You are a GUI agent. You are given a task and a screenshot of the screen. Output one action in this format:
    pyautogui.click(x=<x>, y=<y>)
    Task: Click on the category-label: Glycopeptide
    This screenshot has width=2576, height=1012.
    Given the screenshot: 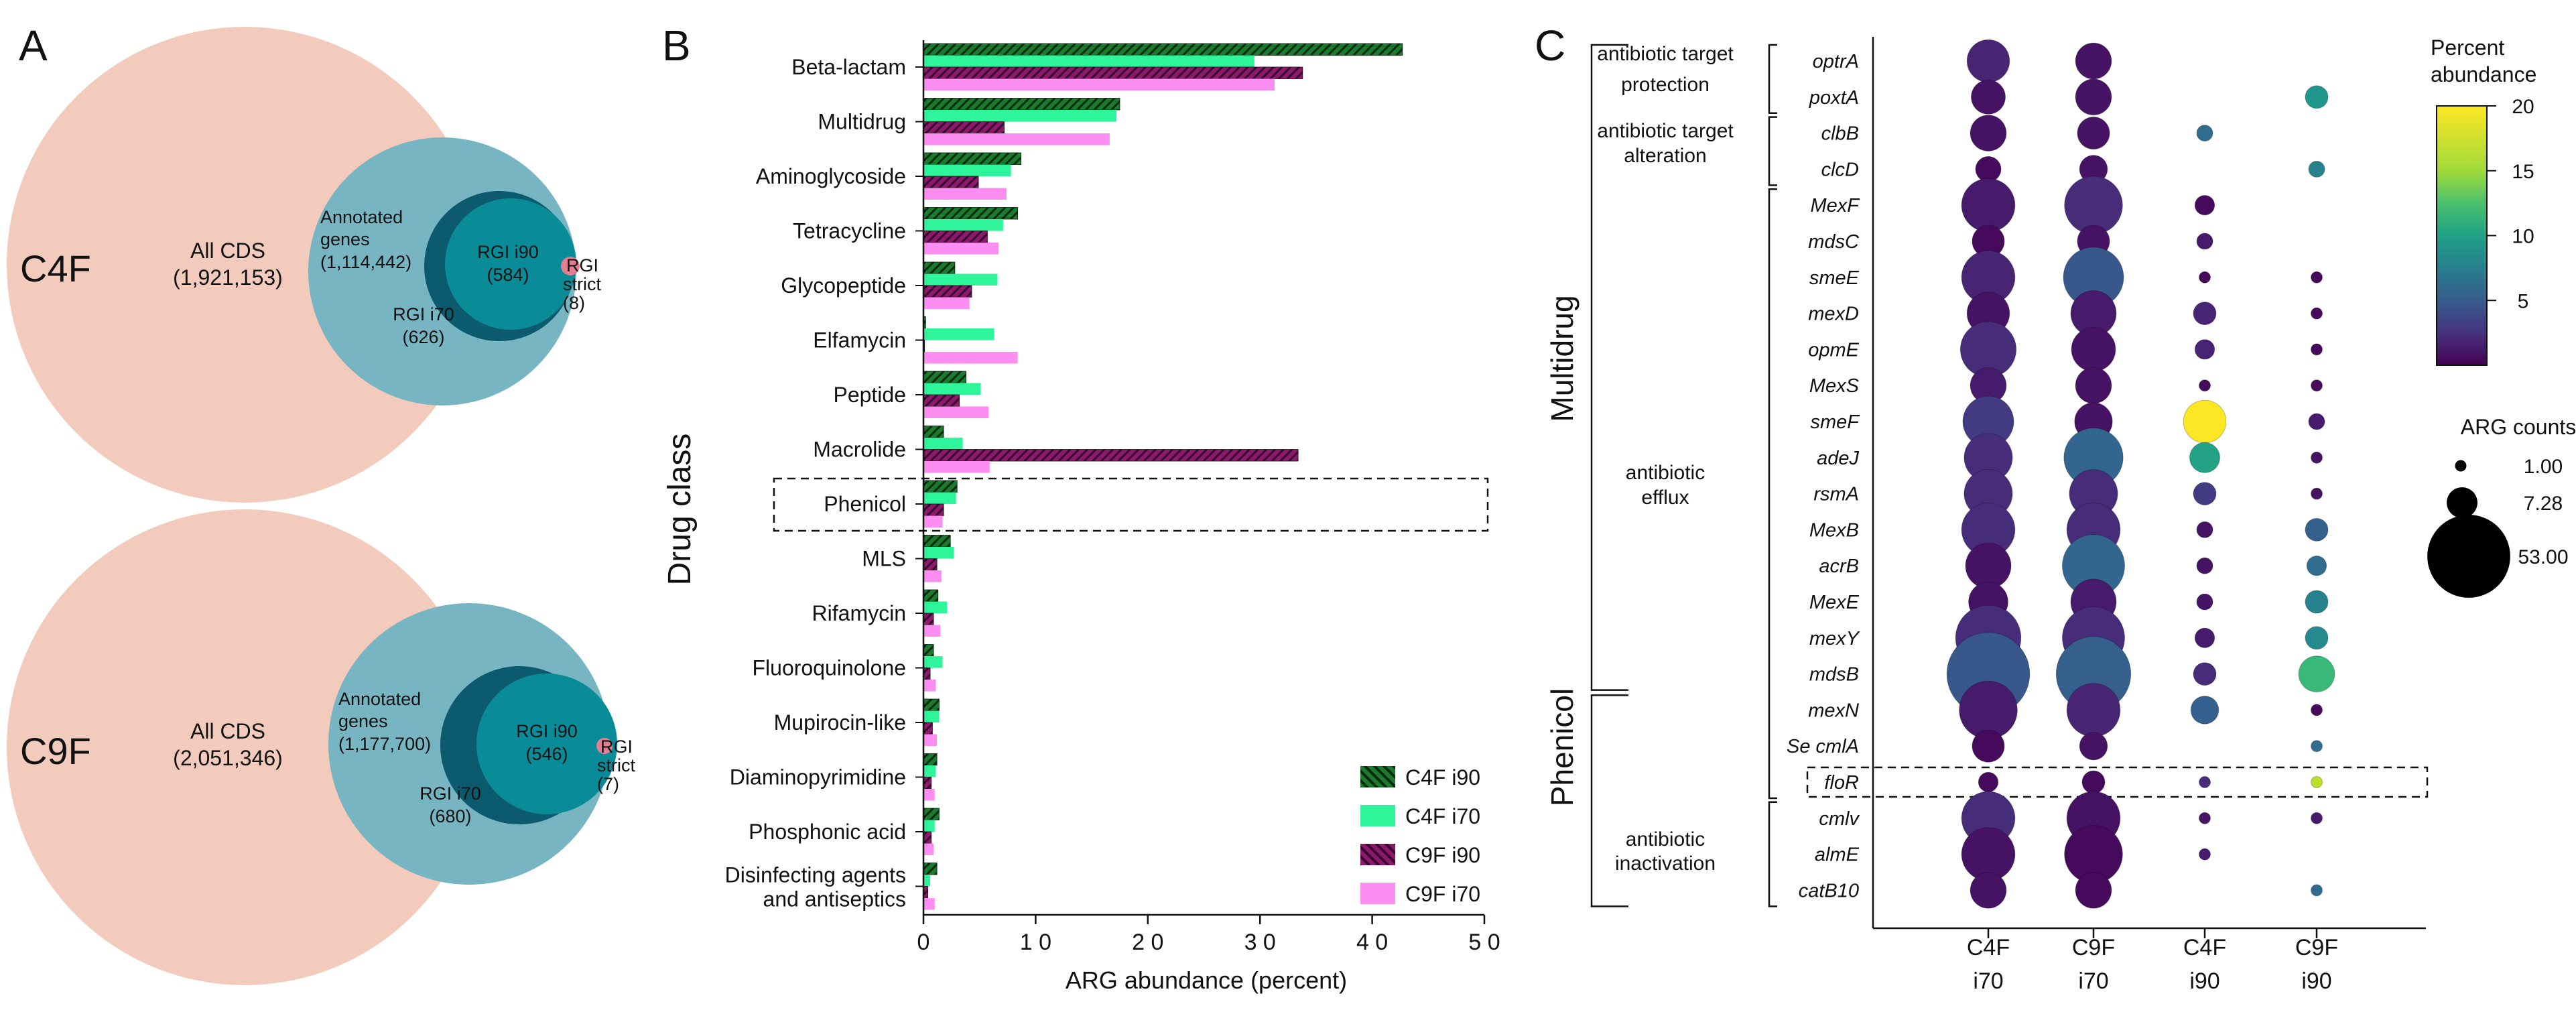 What is the action you would take?
    pyautogui.click(x=843, y=285)
    